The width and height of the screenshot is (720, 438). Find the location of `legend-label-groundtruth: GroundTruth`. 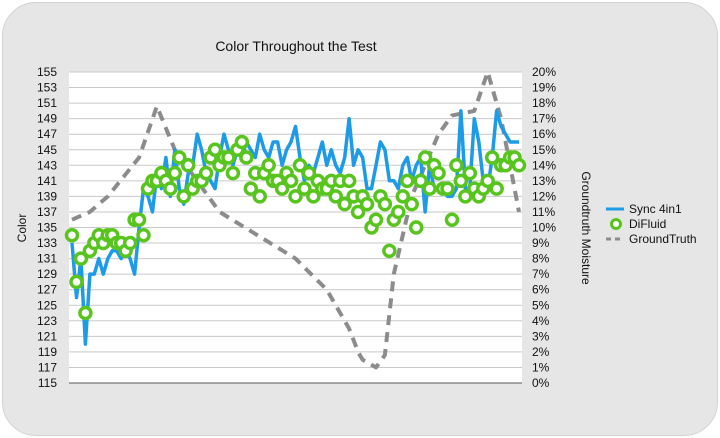

legend-label-groundtruth: GroundTruth is located at coordinates (663, 239).